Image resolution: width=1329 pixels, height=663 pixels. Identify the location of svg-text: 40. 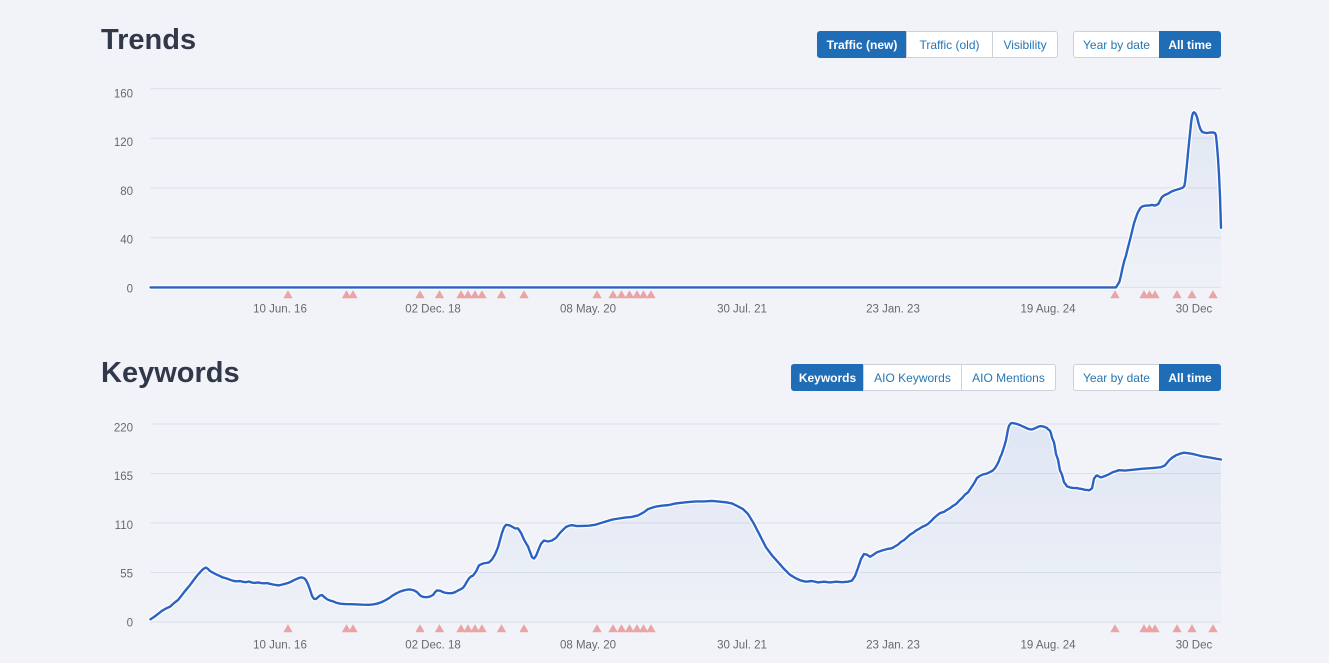
(126, 241).